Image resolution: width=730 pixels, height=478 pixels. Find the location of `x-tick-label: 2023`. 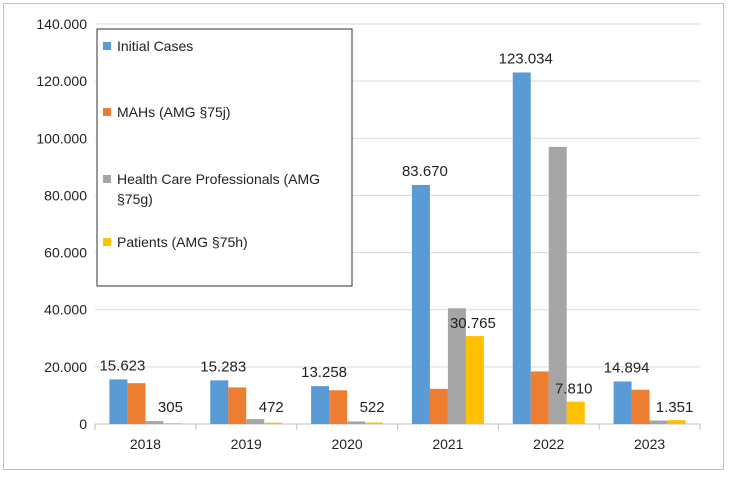

x-tick-label: 2023 is located at coordinates (649, 444).